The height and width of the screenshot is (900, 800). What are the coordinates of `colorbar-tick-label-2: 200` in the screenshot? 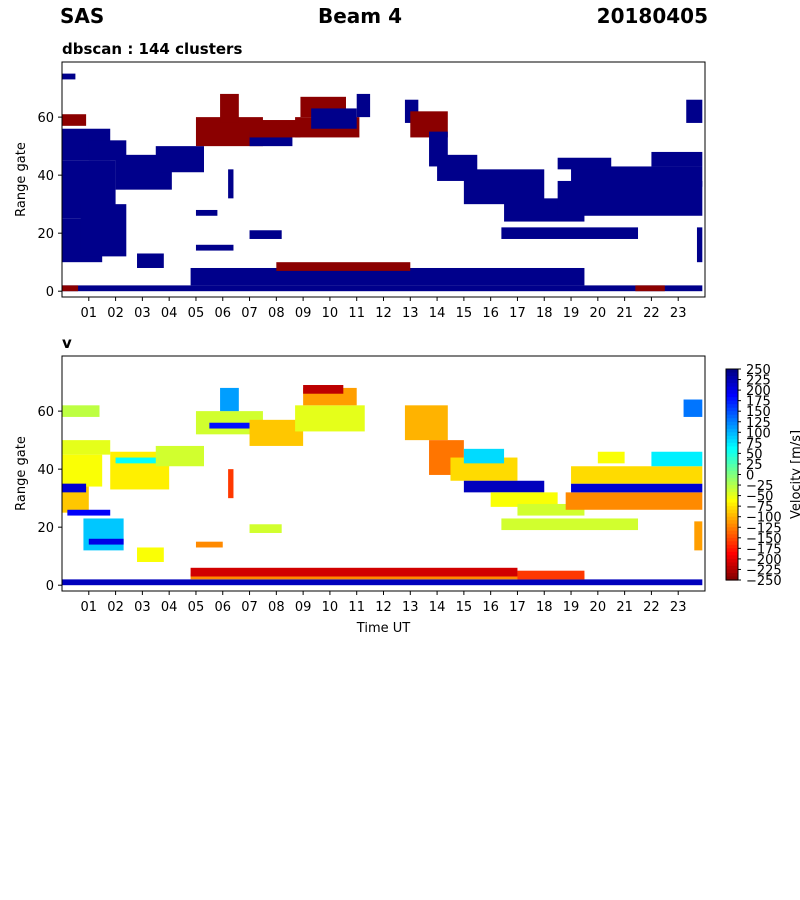 It's located at (758, 391).